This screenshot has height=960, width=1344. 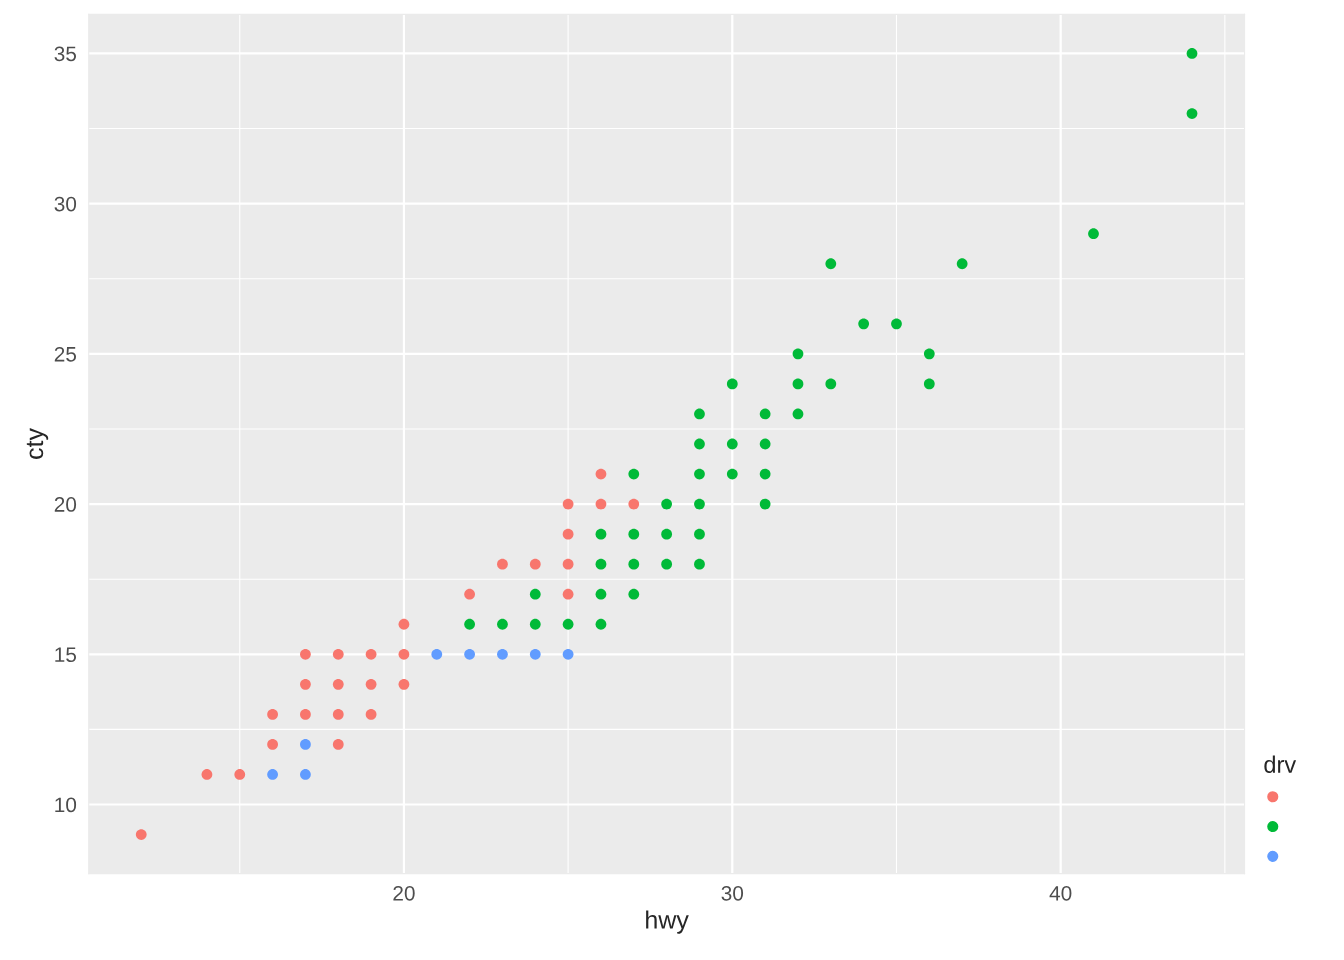 What do you see at coordinates (667, 922) in the screenshot?
I see `x-axis-title: hwy` at bounding box center [667, 922].